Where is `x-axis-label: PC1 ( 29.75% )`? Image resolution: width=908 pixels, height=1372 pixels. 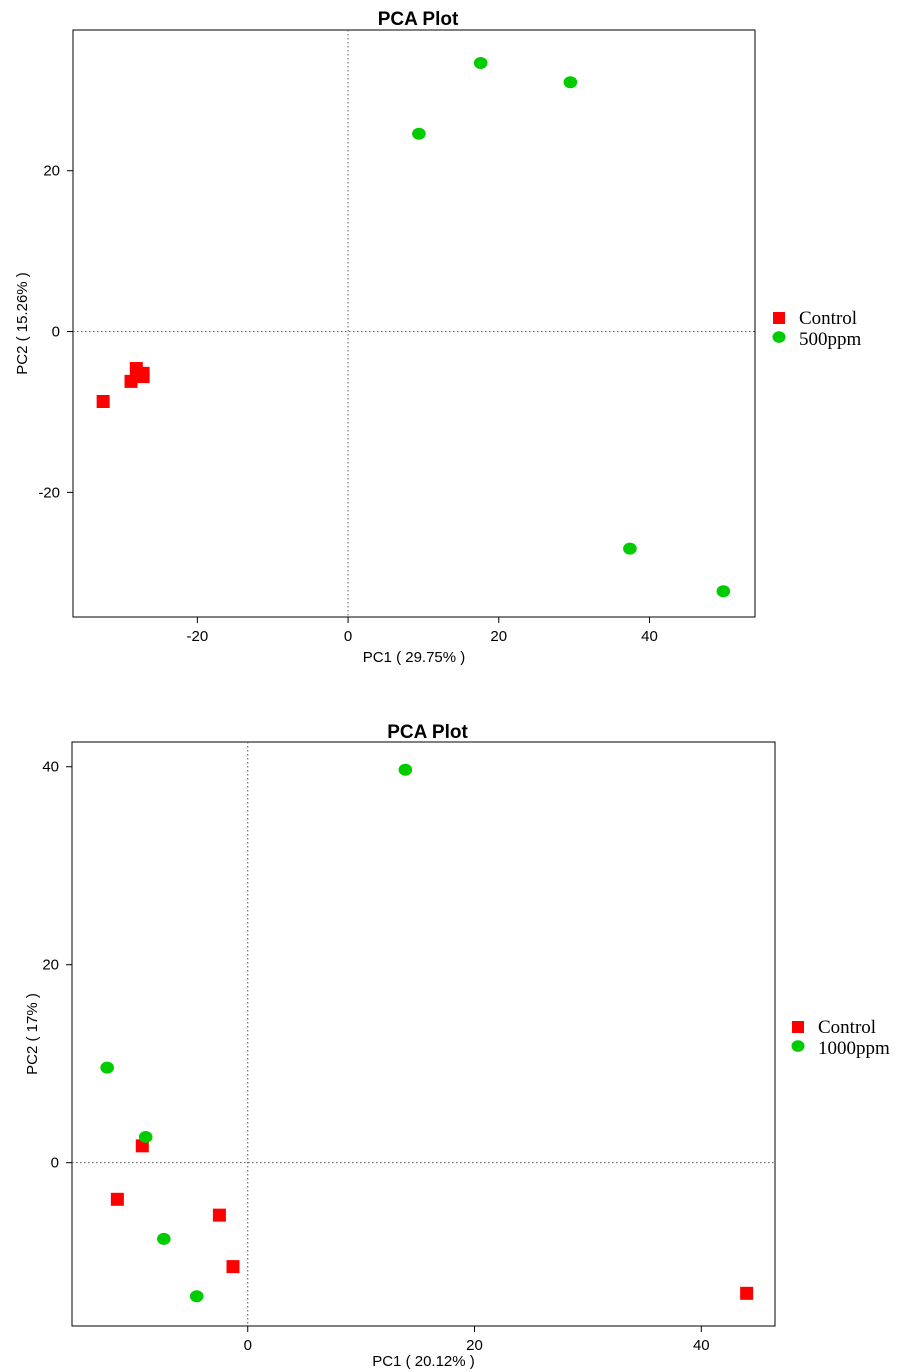 x-axis-label: PC1 ( 29.75% ) is located at coordinates (414, 657).